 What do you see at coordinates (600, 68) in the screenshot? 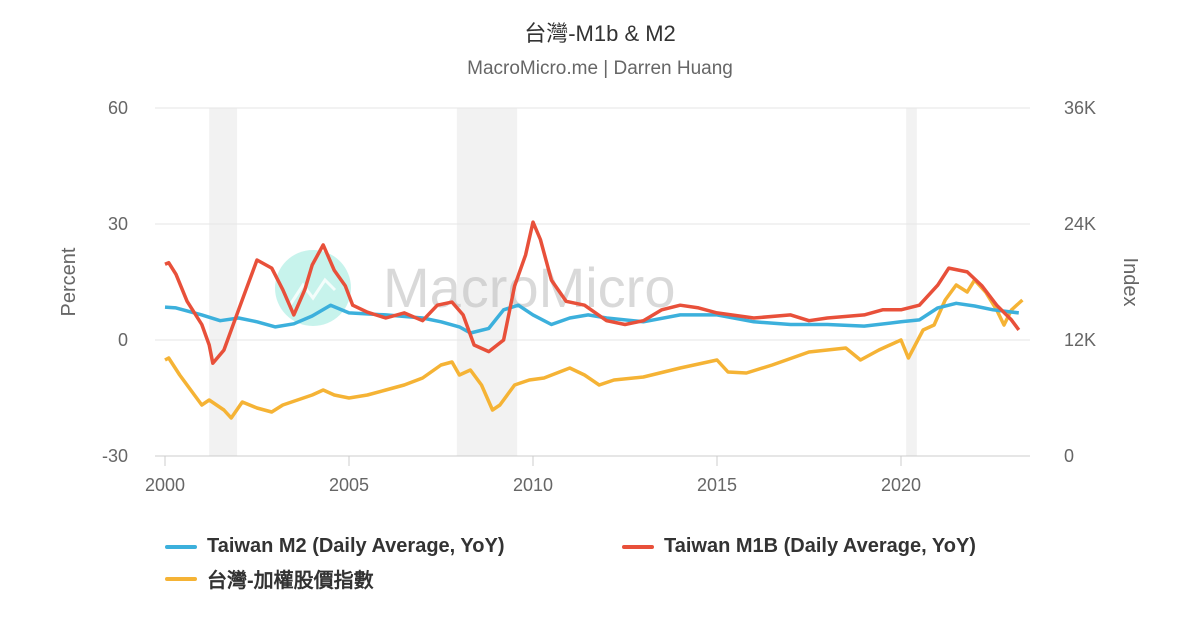
I see `chart-subtitle: MacroMicro.me | Darren Huang` at bounding box center [600, 68].